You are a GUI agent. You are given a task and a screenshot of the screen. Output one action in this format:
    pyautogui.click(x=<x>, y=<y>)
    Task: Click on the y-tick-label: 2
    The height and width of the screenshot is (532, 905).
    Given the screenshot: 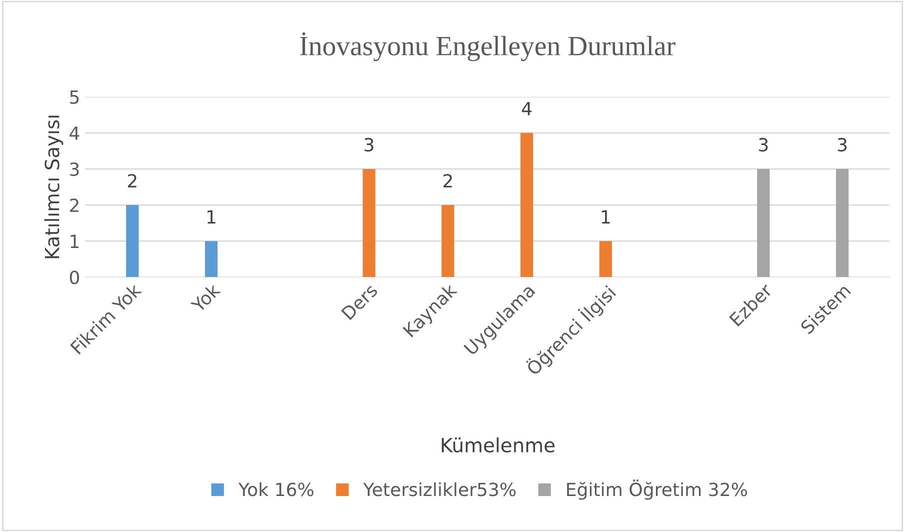 What is the action you would take?
    pyautogui.click(x=74, y=205)
    